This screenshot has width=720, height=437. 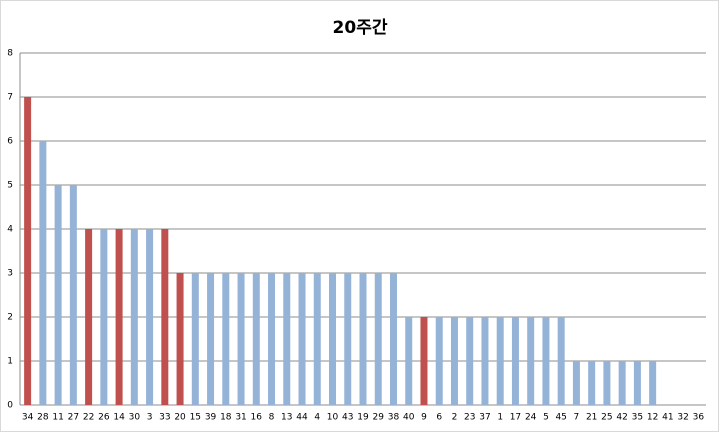 What do you see at coordinates (226, 418) in the screenshot?
I see `x-tick-label: 18` at bounding box center [226, 418].